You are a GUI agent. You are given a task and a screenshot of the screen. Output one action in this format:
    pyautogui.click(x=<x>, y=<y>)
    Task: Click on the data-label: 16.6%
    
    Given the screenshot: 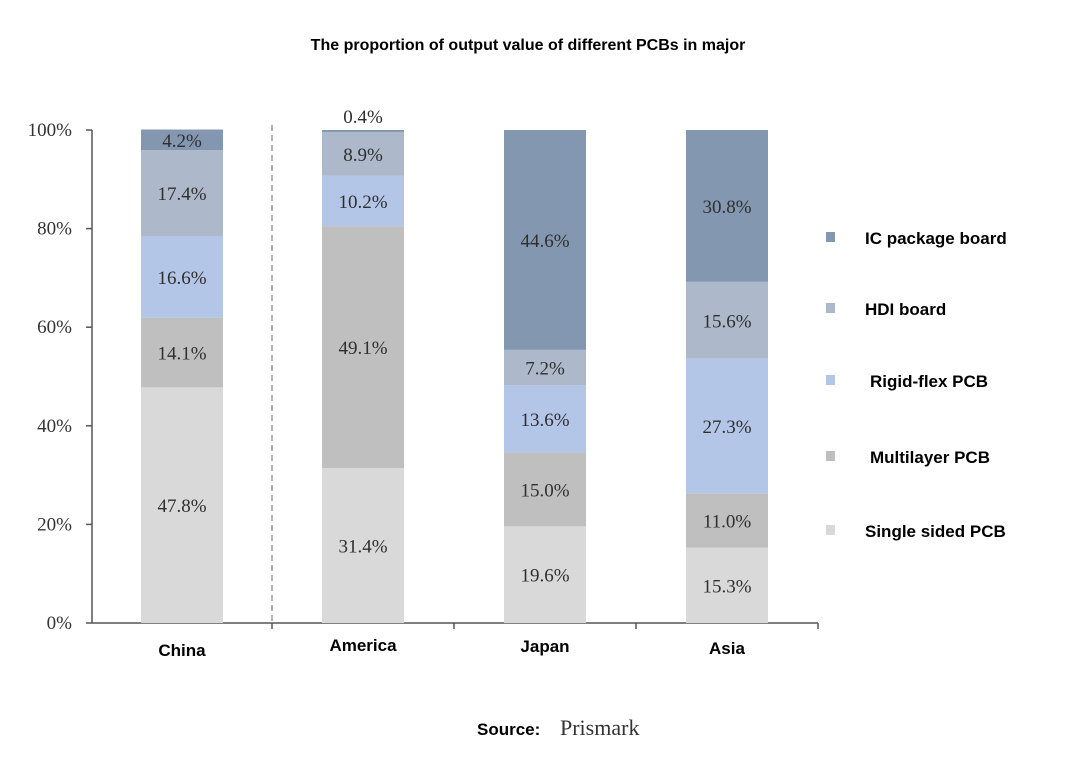 What is the action you would take?
    pyautogui.click(x=181, y=278)
    